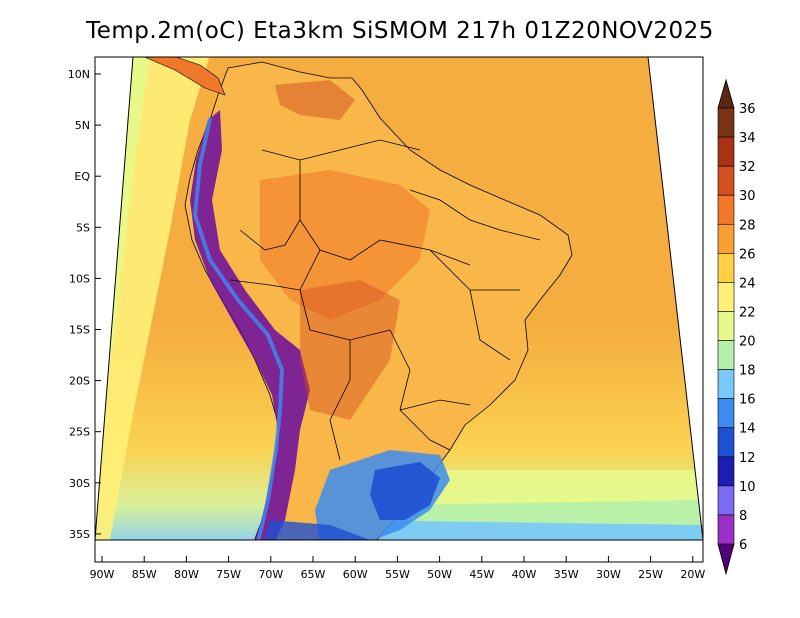 This screenshot has height=618, width=800. I want to click on lat-label: EQ, so click(82, 176).